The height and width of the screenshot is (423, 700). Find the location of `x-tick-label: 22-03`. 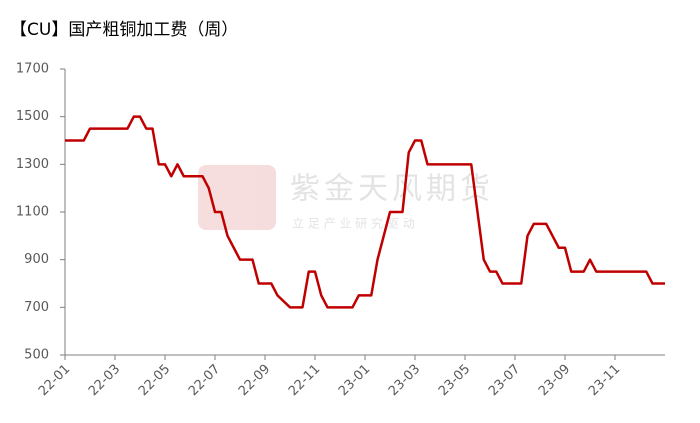

x-tick-label: 22-03 is located at coordinates (104, 380).